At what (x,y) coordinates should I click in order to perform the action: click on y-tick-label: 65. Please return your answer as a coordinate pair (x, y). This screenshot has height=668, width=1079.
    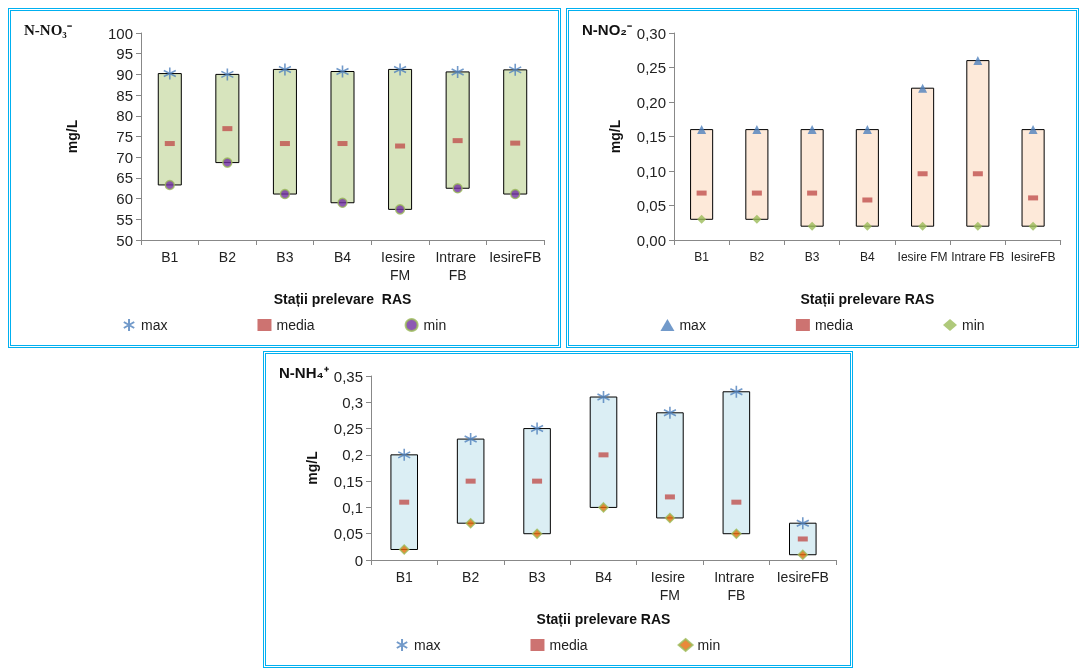
    Looking at the image, I should click on (124, 178).